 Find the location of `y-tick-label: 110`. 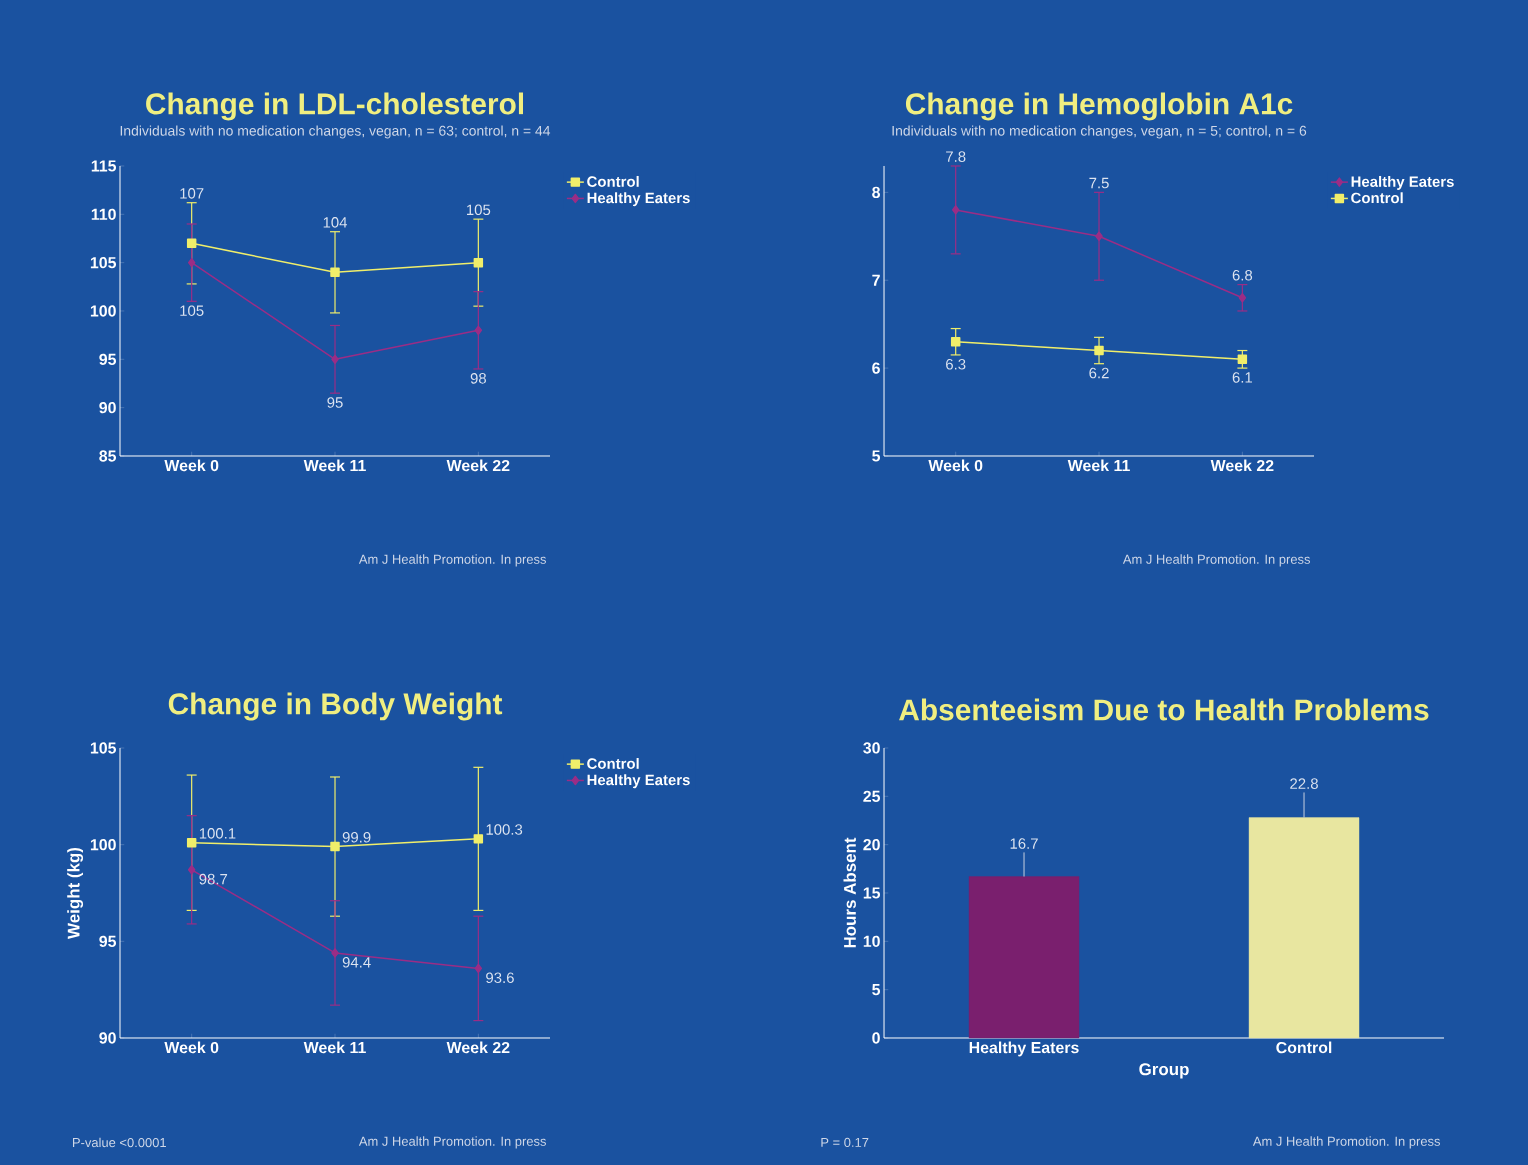

y-tick-label: 110 is located at coordinates (103, 214).